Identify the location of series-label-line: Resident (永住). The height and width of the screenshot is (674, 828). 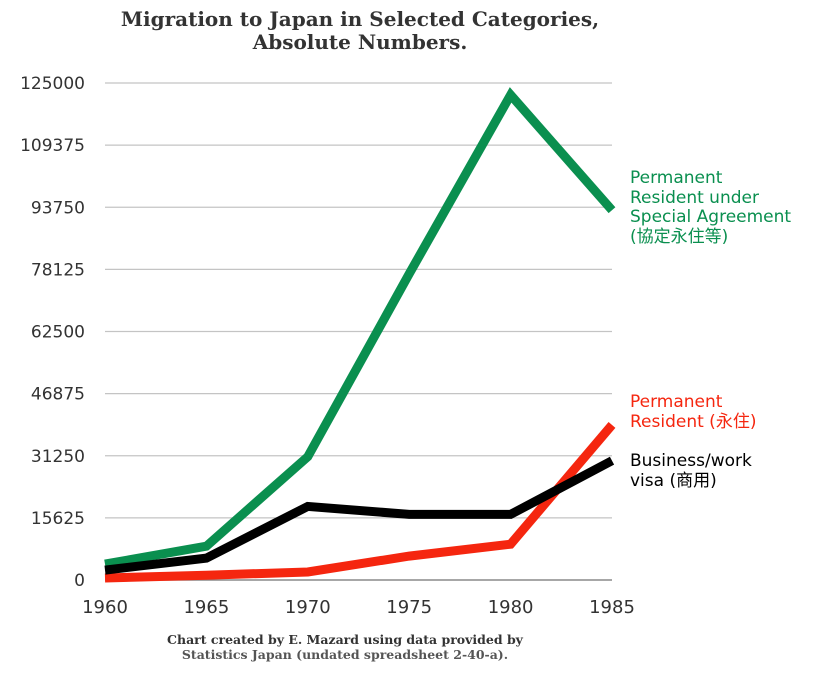
(693, 421).